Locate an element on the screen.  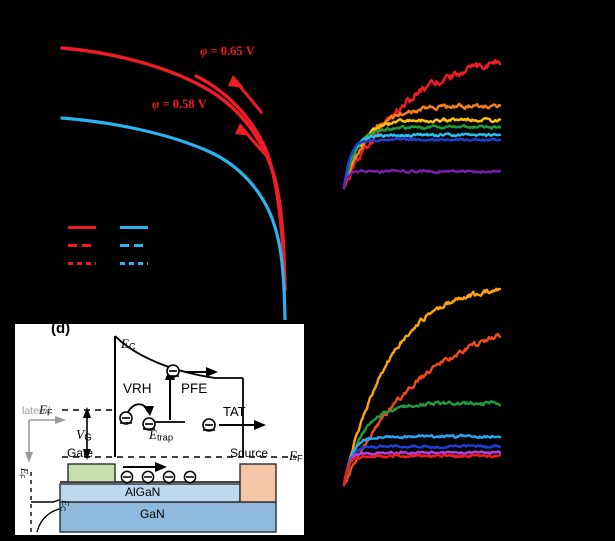
panel-d-tag: (d) is located at coordinates (61, 330).